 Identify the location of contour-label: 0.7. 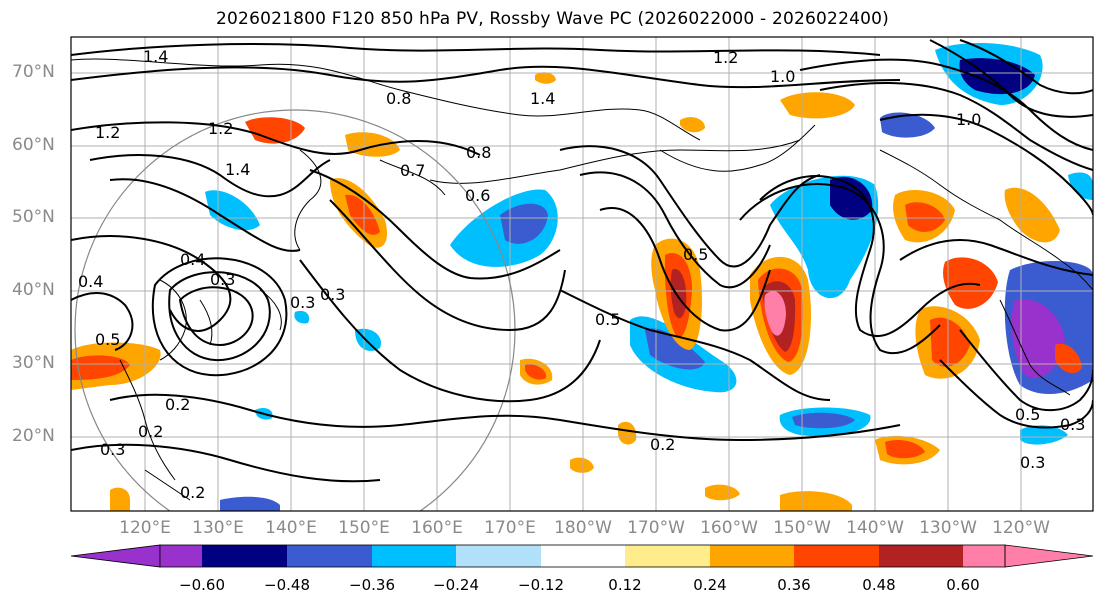
(412, 170).